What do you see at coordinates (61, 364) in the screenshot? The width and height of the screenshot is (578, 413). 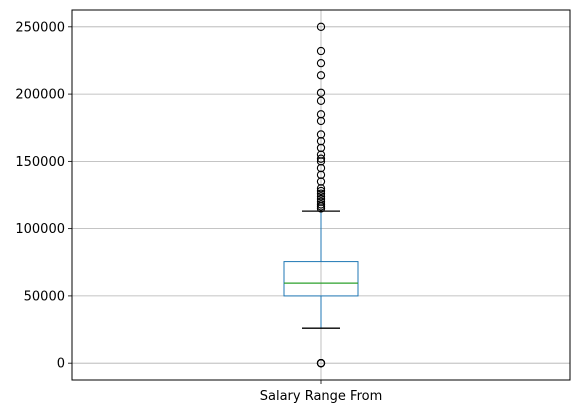 I see `y-tick-label: 0` at bounding box center [61, 364].